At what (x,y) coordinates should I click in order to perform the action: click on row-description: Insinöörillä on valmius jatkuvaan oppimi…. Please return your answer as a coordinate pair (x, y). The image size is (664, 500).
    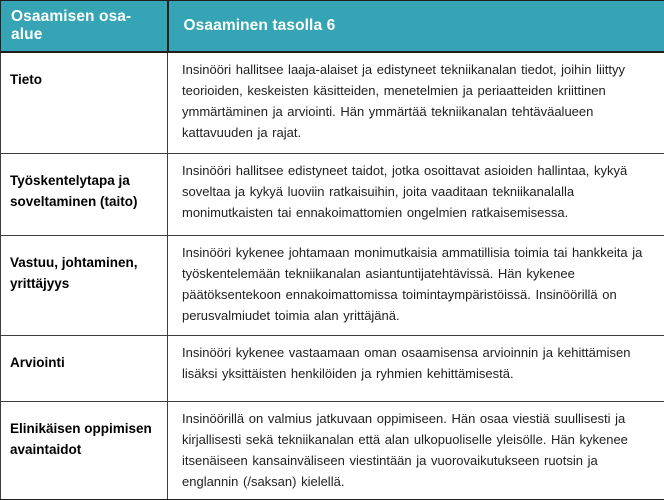
    Looking at the image, I should click on (415, 450).